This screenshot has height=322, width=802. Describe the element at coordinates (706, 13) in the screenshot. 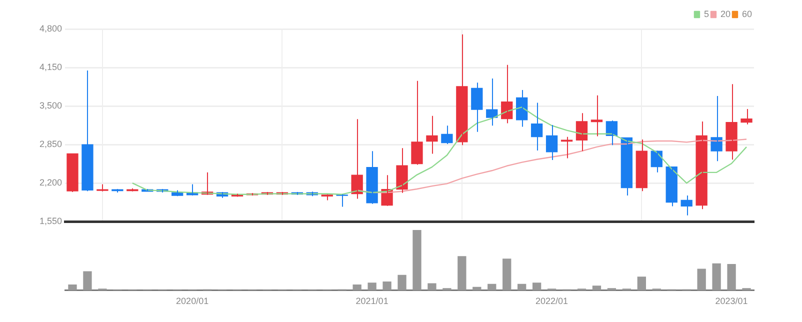

I see `legend-label: 5` at that location.